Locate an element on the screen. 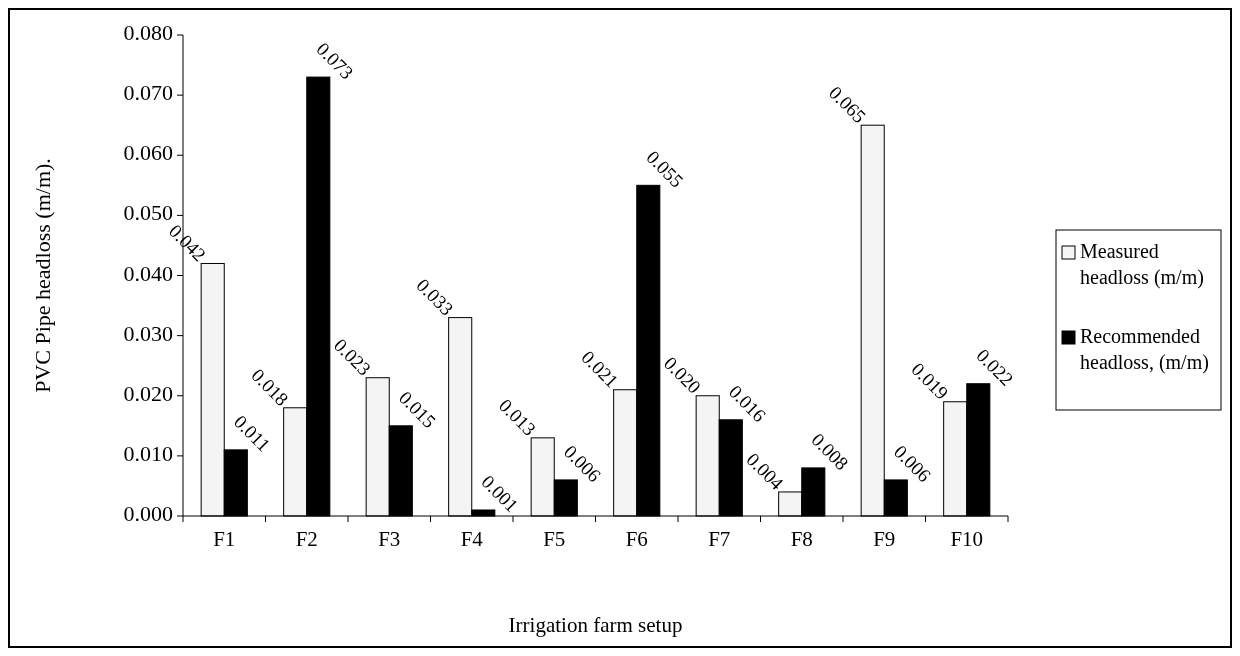  x-tick-label: F9 is located at coordinates (884, 539).